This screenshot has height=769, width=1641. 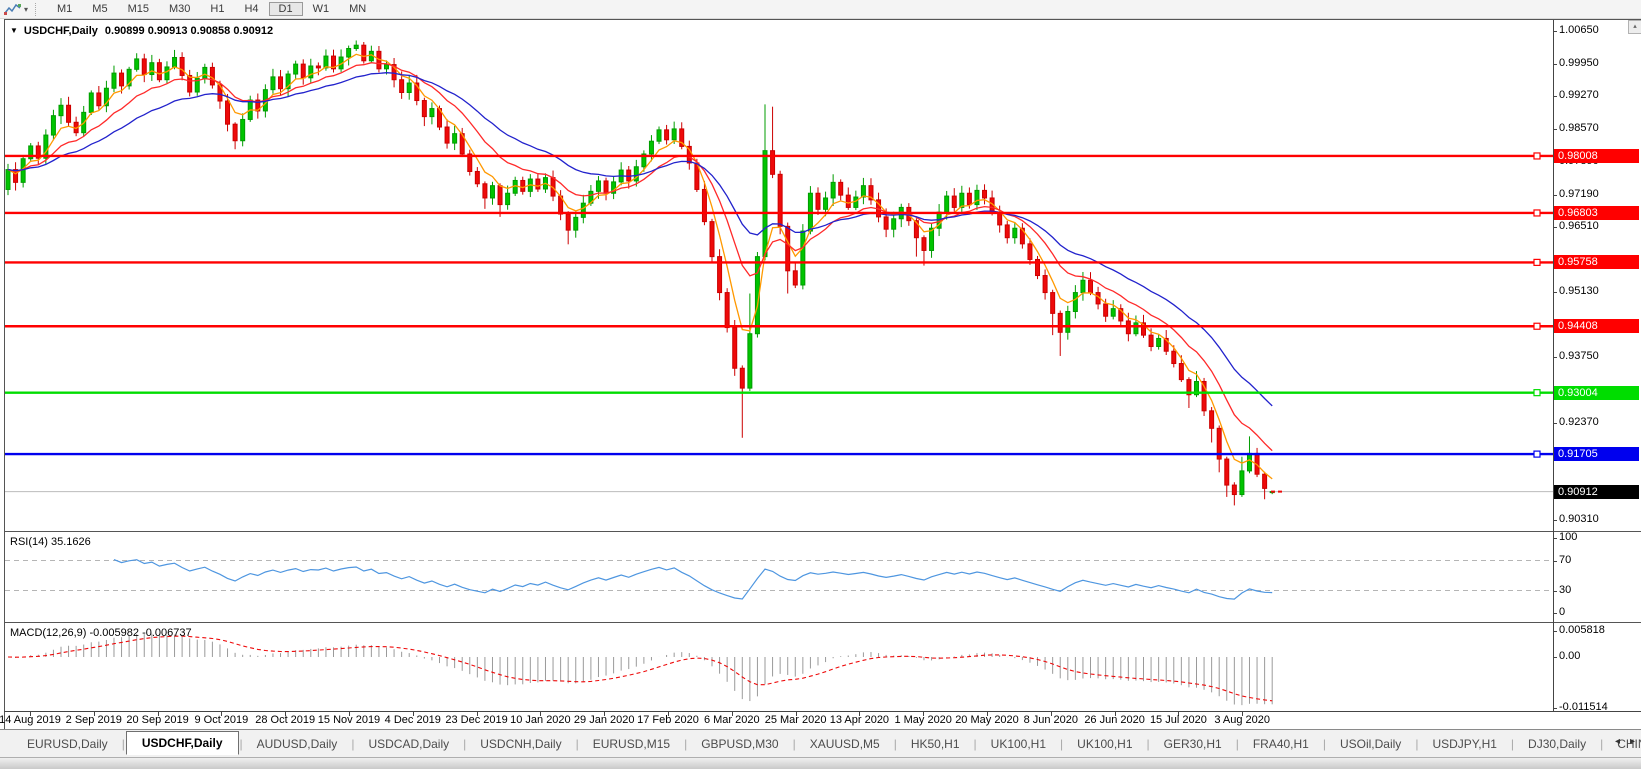 I want to click on tab-audusd-daily: AUDUSD,Daily, so click(x=297, y=743).